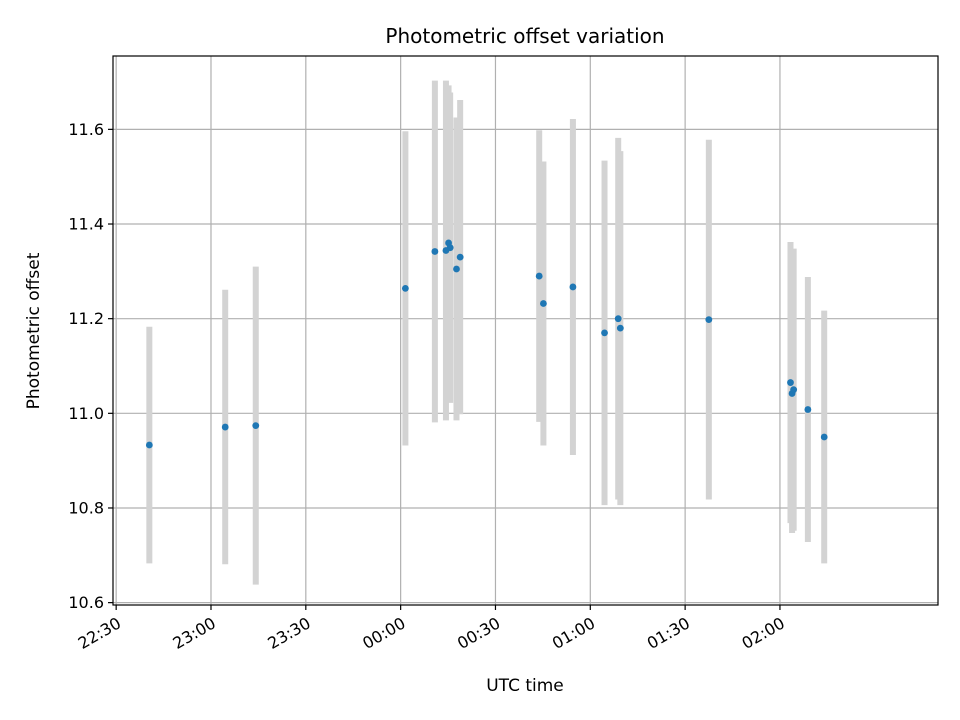  Describe the element at coordinates (86, 318) in the screenshot. I see `y-tick-label: 11.2` at that location.